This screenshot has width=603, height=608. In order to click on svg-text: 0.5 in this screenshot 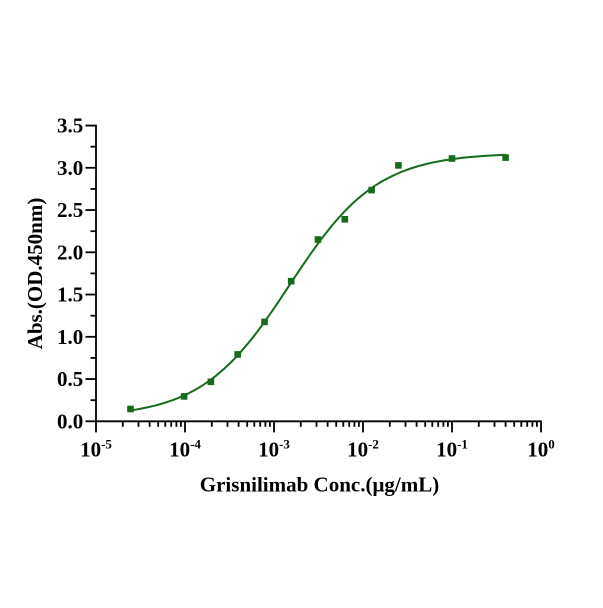, I will do `click(70, 379)`.